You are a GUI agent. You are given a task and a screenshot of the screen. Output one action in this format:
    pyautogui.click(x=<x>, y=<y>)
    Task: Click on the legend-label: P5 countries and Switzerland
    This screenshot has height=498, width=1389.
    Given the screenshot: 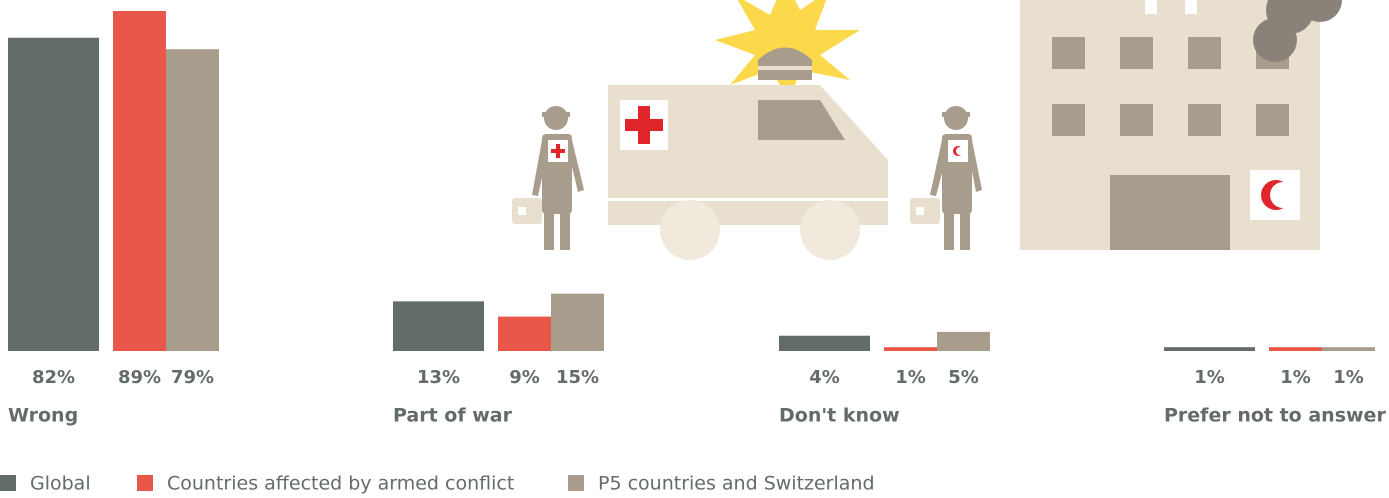 What is the action you would take?
    pyautogui.click(x=736, y=484)
    